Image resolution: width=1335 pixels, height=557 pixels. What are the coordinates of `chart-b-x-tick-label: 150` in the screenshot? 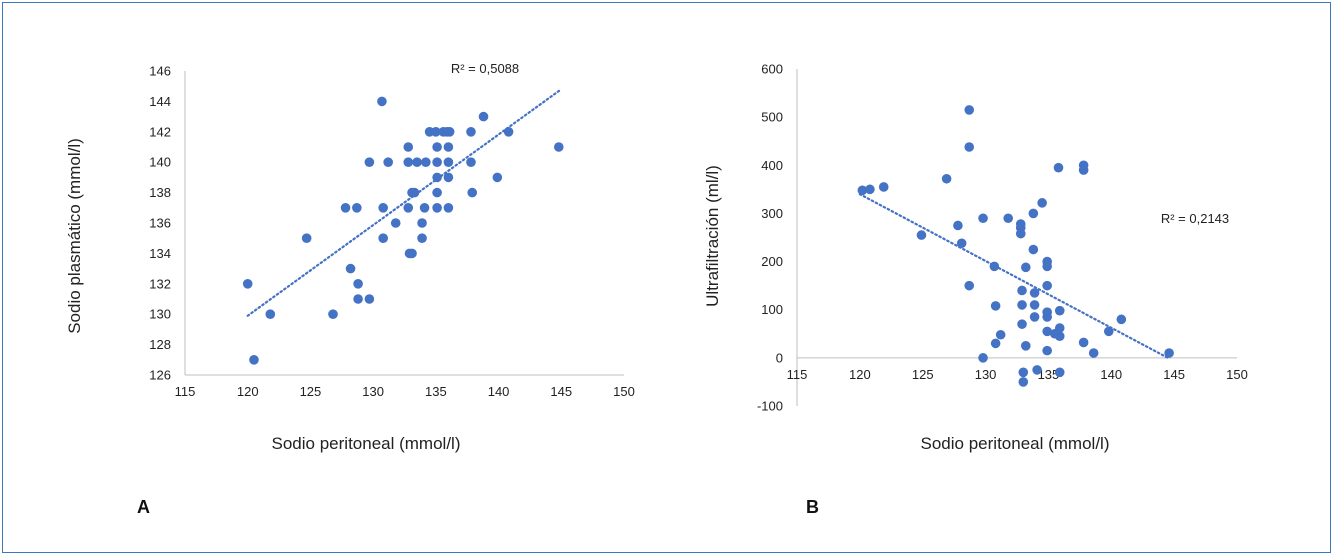 It's located at (1237, 374).